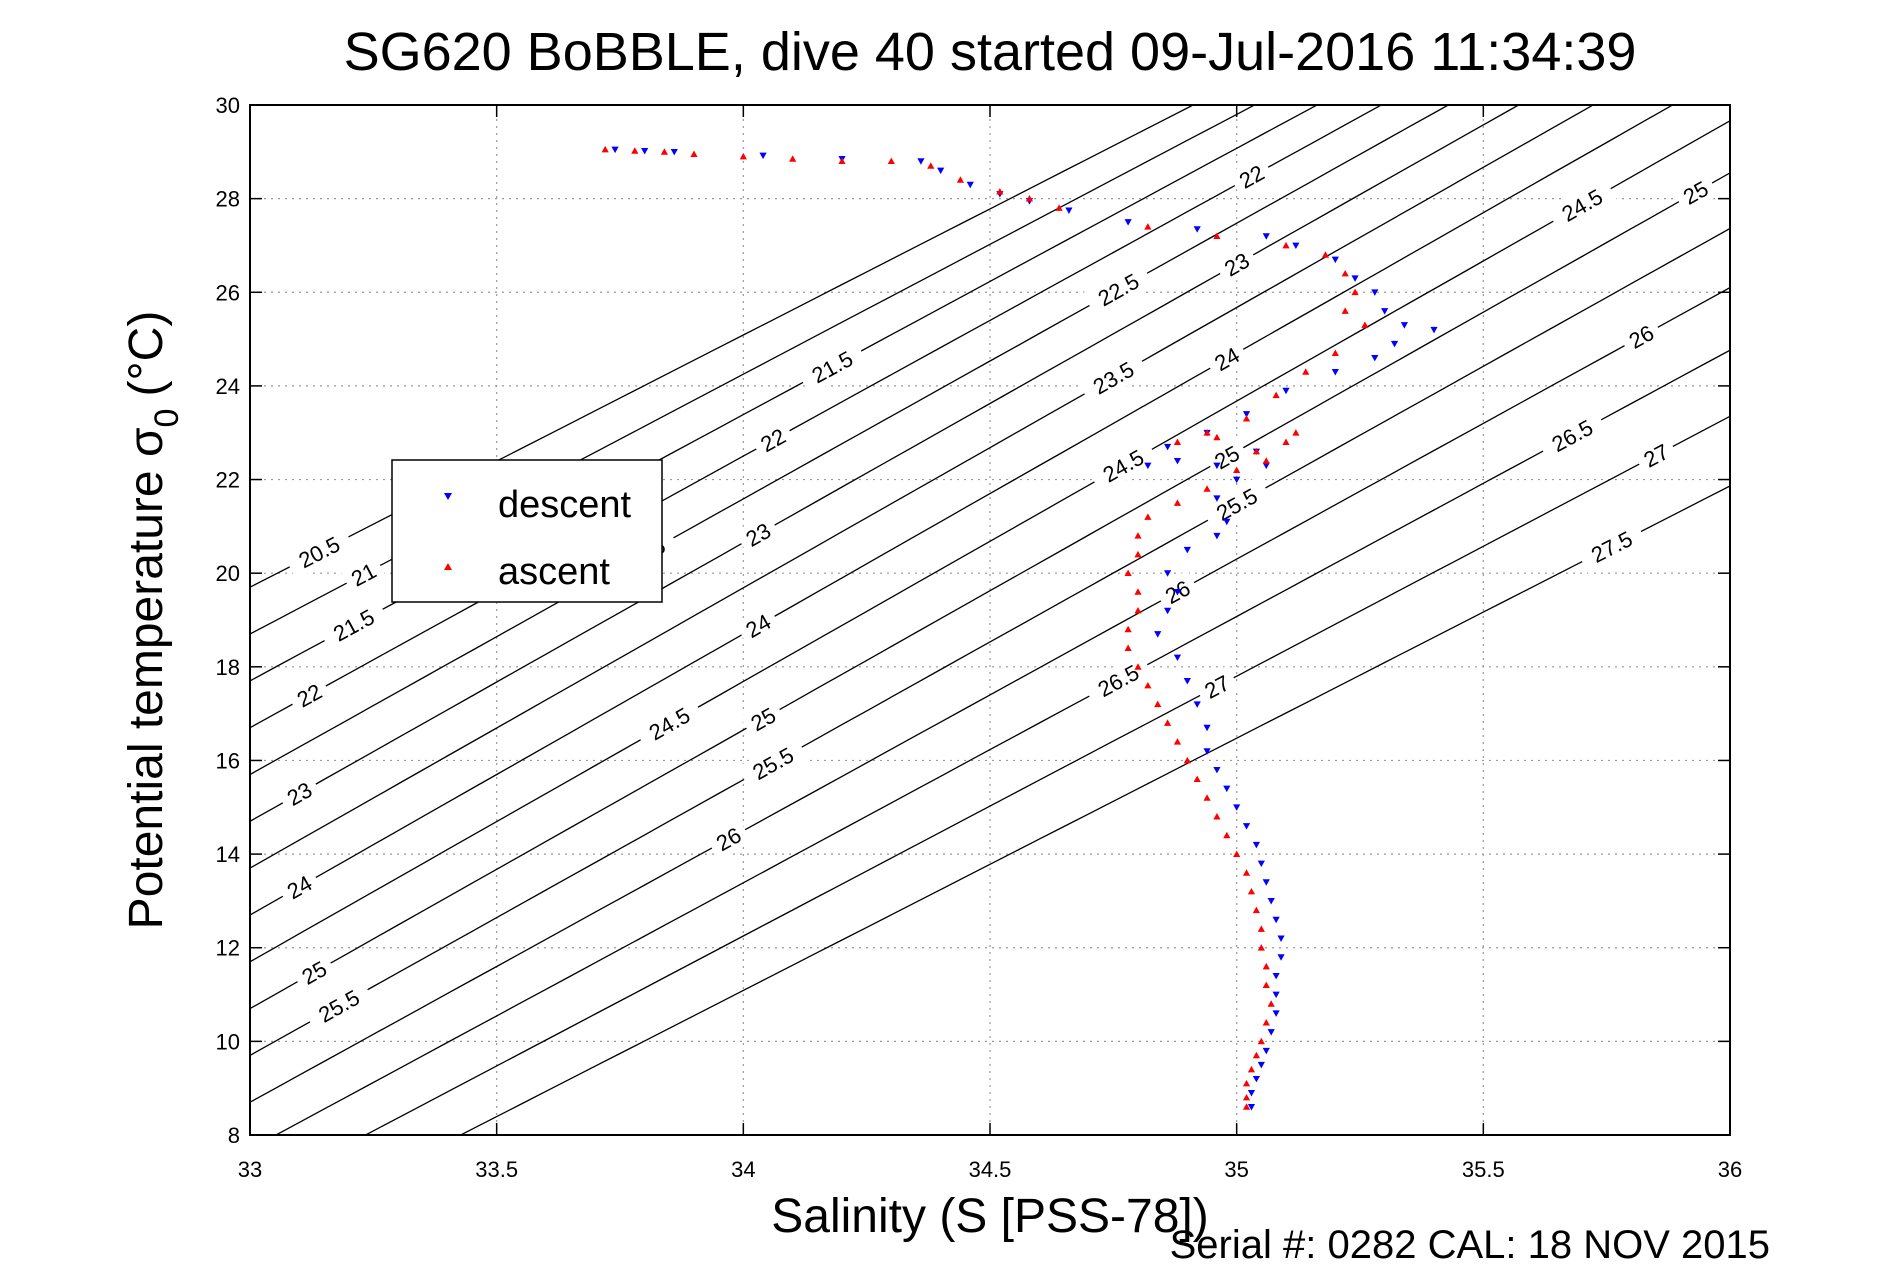  I want to click on contour-label-group: 27, so click(1656, 455).